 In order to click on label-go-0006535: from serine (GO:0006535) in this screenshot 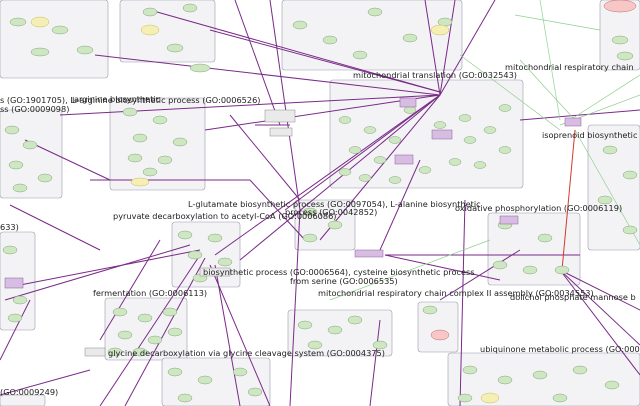, I will do `click(344, 281)`.